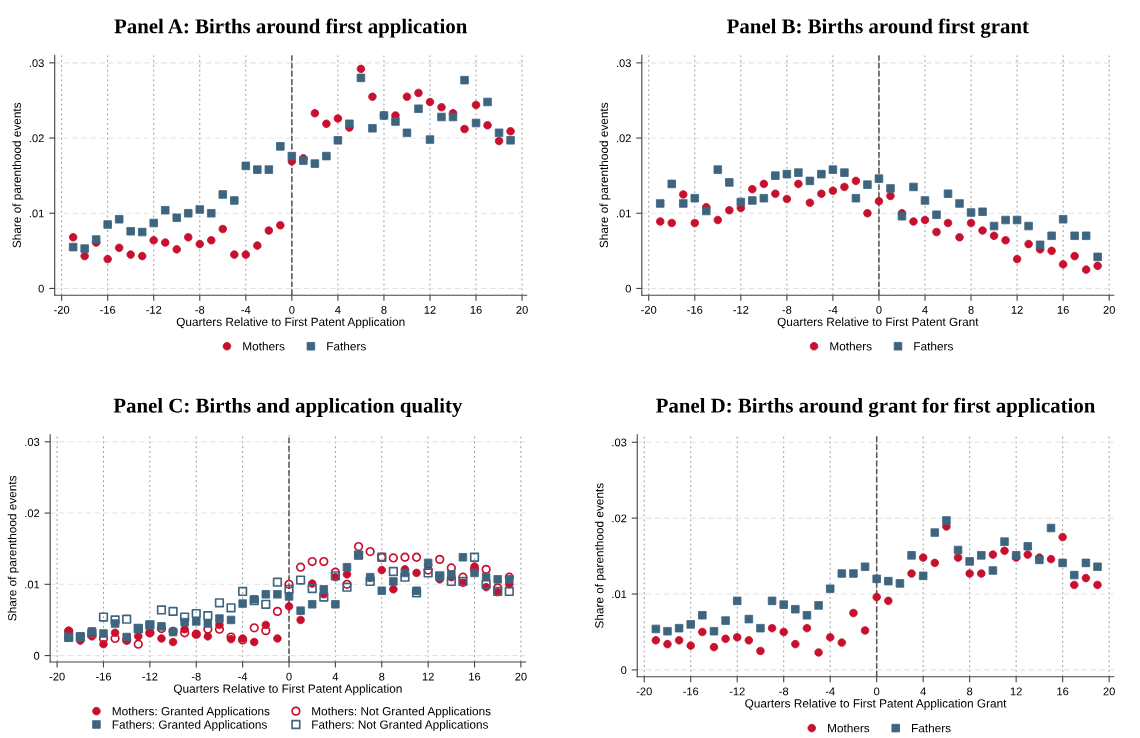 The image size is (1140, 738). What do you see at coordinates (401, 712) in the screenshot?
I see `legend-label: Mothers: Not Granted Applications` at bounding box center [401, 712].